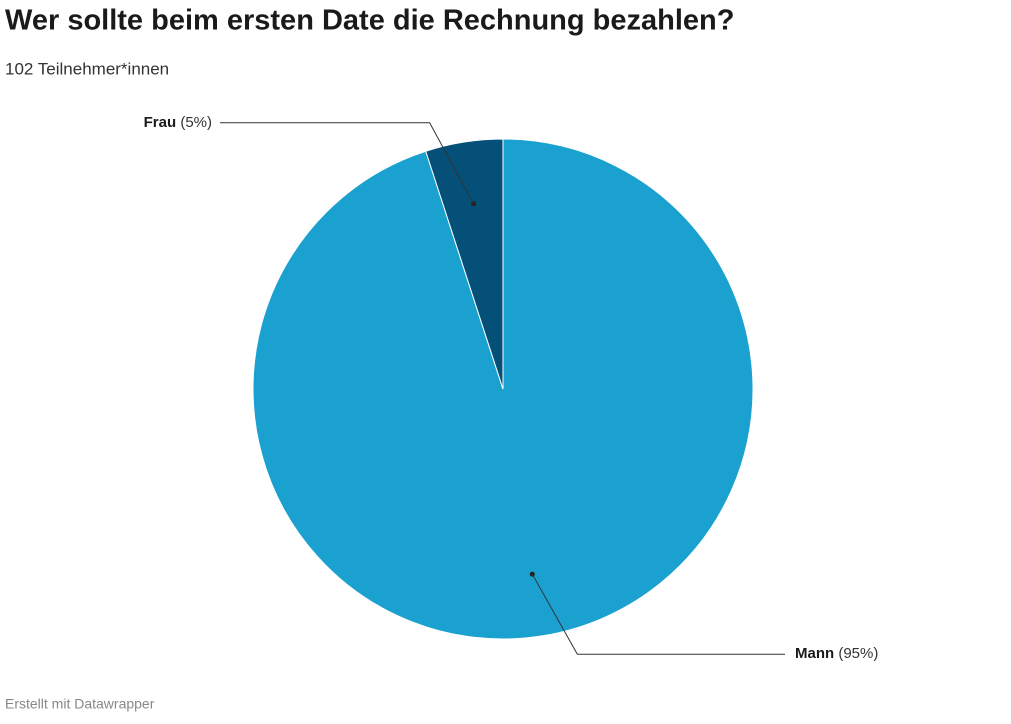  What do you see at coordinates (858, 653) in the screenshot?
I see `slice-value: (95%)` at bounding box center [858, 653].